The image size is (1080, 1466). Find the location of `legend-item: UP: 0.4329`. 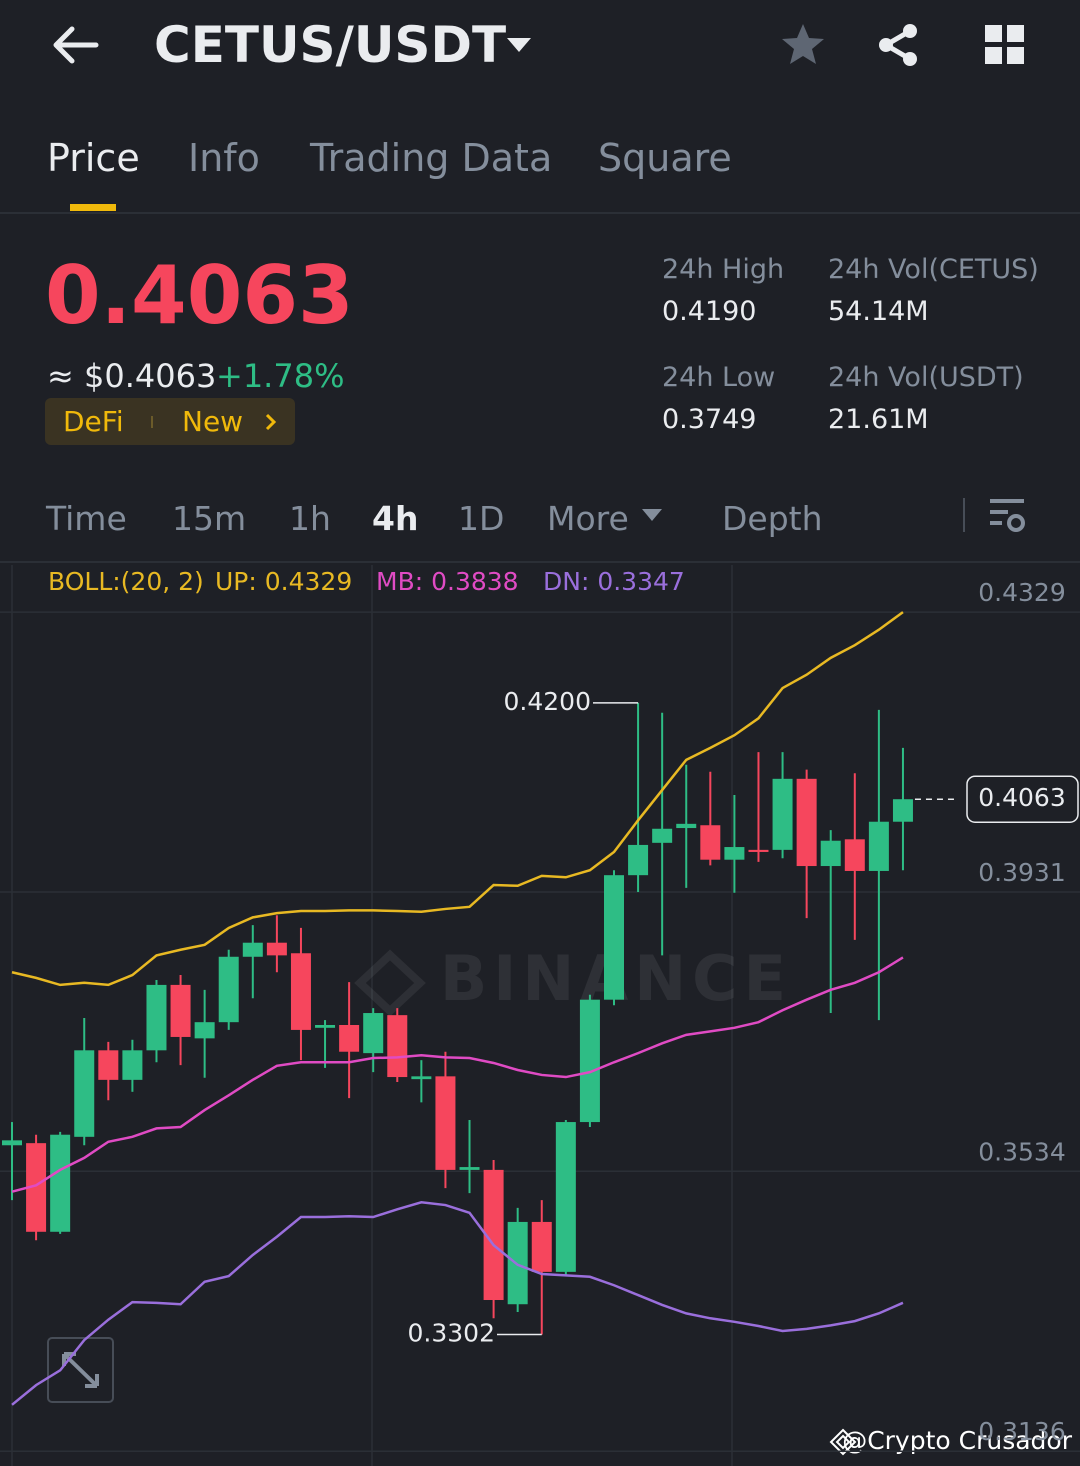

legend-item: UP: 0.4329 is located at coordinates (283, 581).